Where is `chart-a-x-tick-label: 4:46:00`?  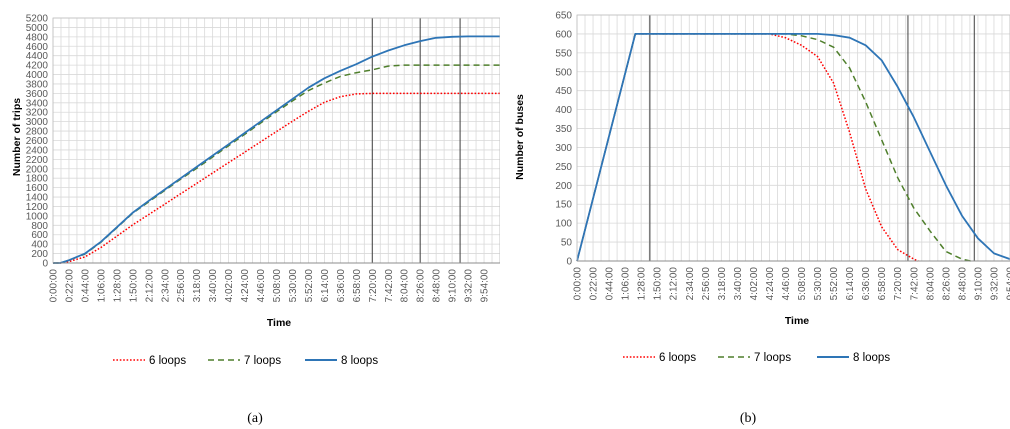 chart-a-x-tick-label: 4:46:00 is located at coordinates (261, 286).